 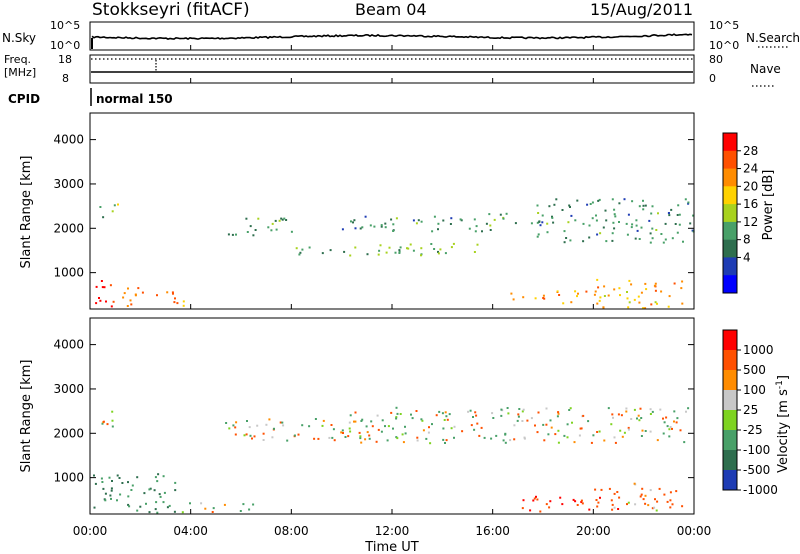 I want to click on beam-title: Beam 04, so click(x=391, y=9).